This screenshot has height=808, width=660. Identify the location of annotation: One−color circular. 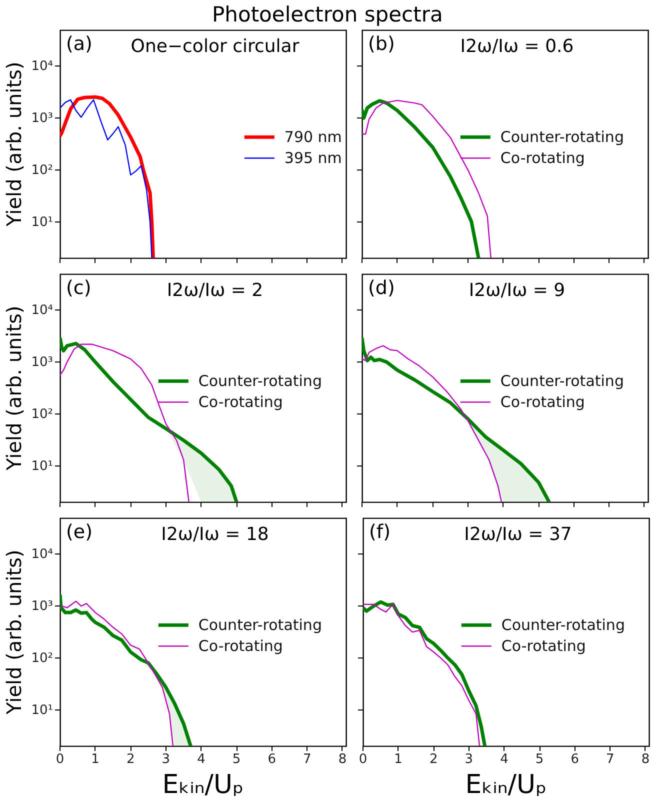
(215, 46).